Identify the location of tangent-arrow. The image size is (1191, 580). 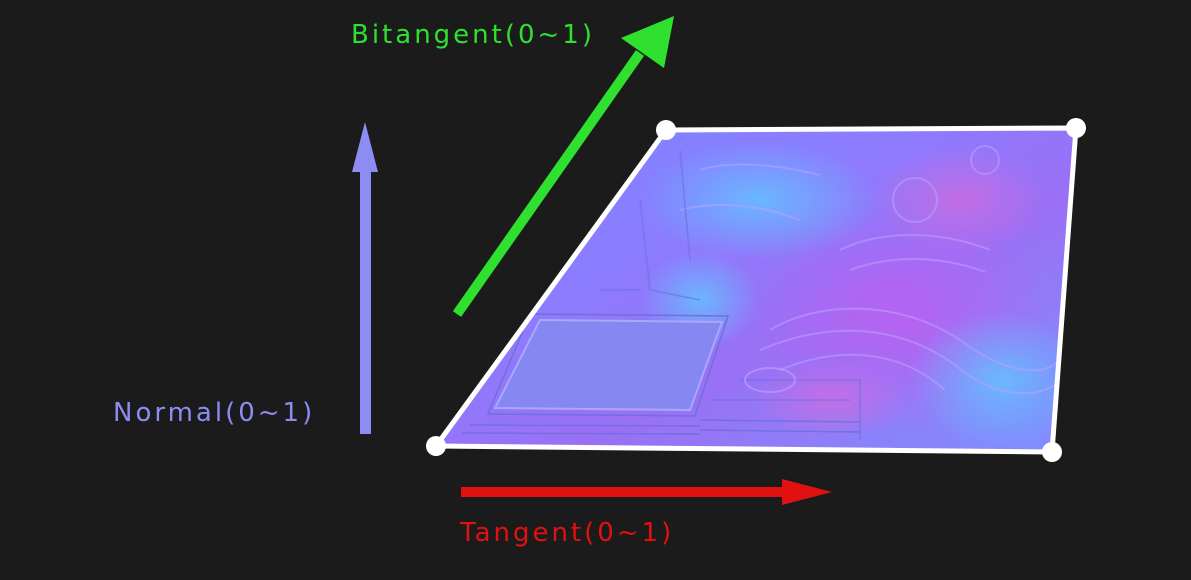
(646, 492).